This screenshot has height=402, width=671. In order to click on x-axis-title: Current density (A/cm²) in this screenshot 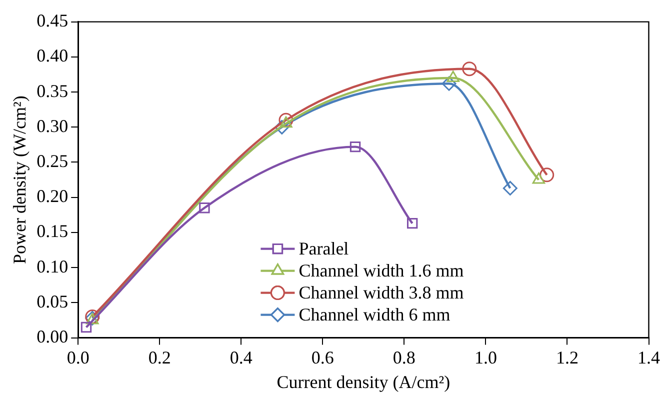, I will do `click(363, 382)`.